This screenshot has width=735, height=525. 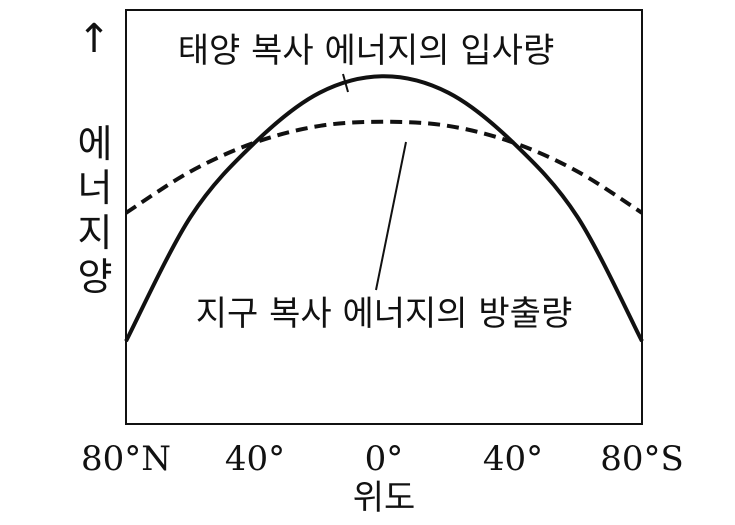 What do you see at coordinates (366, 51) in the screenshot?
I see `series-label-incoming-solar: 태양 복사 에너지의 입사량` at bounding box center [366, 51].